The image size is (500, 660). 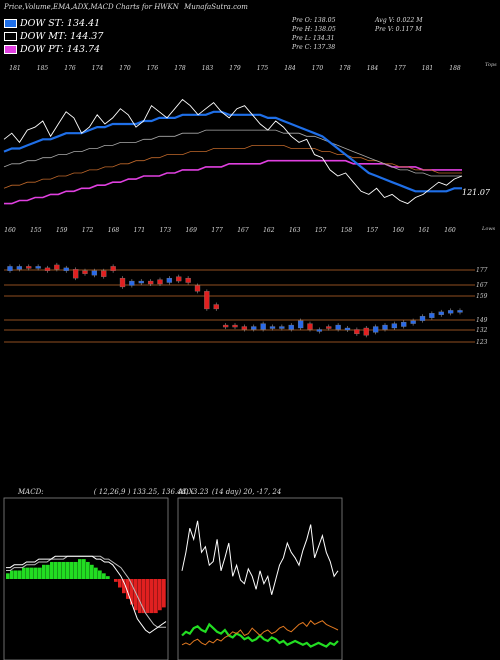 What do you see at coordinates (263, 68) in the screenshot?
I see `top-tick-label: 175` at bounding box center [263, 68].